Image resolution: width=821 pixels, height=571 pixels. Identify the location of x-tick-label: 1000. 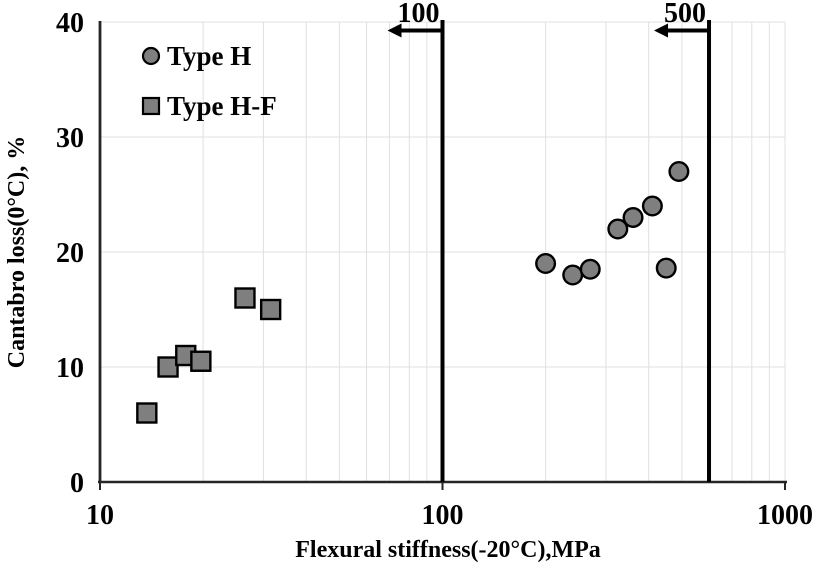
(785, 515).